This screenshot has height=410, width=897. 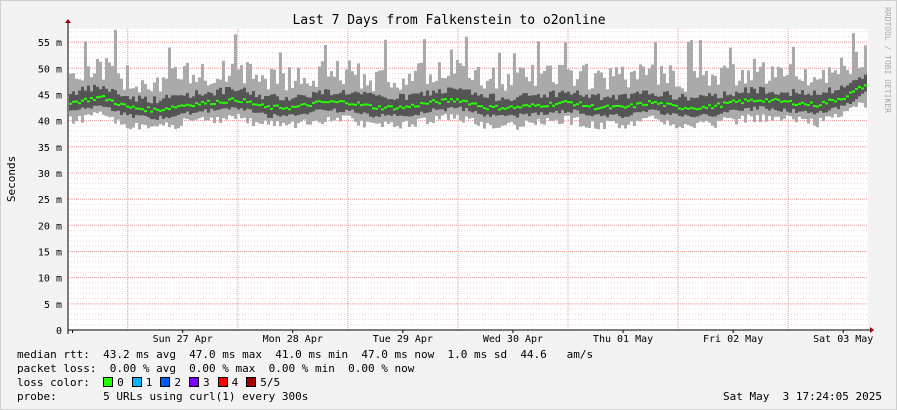 I want to click on y-tick-label: 45 m, so click(x=50, y=95).